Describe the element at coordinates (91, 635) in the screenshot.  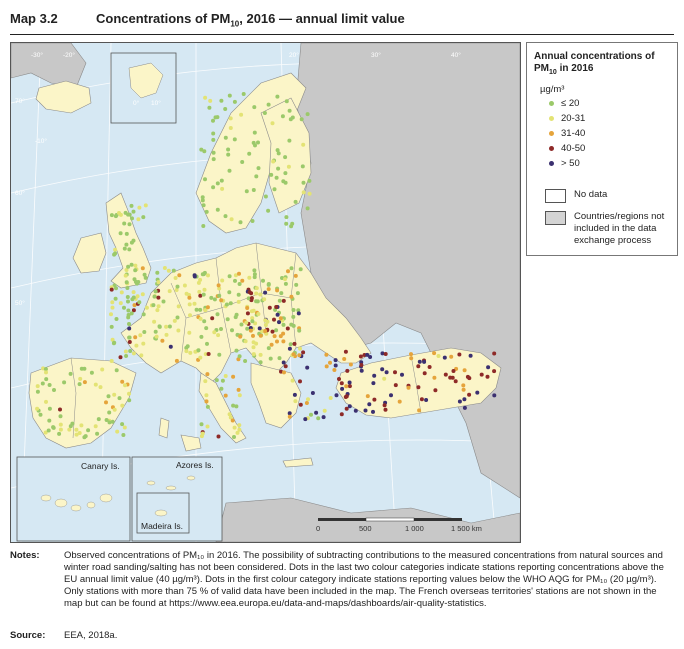
I see `source-text: EEA, 2018a.` at that location.